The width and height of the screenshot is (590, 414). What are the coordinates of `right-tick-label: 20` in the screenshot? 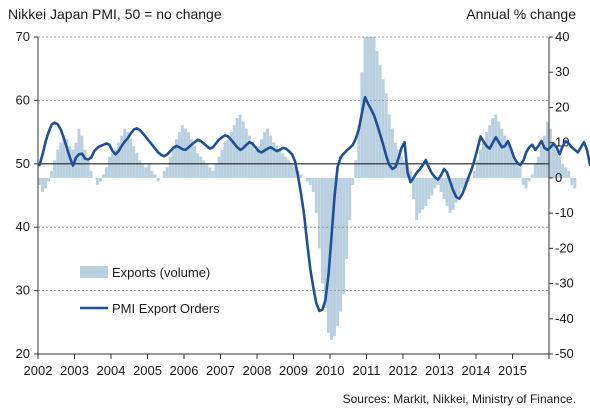 It's located at (562, 106).